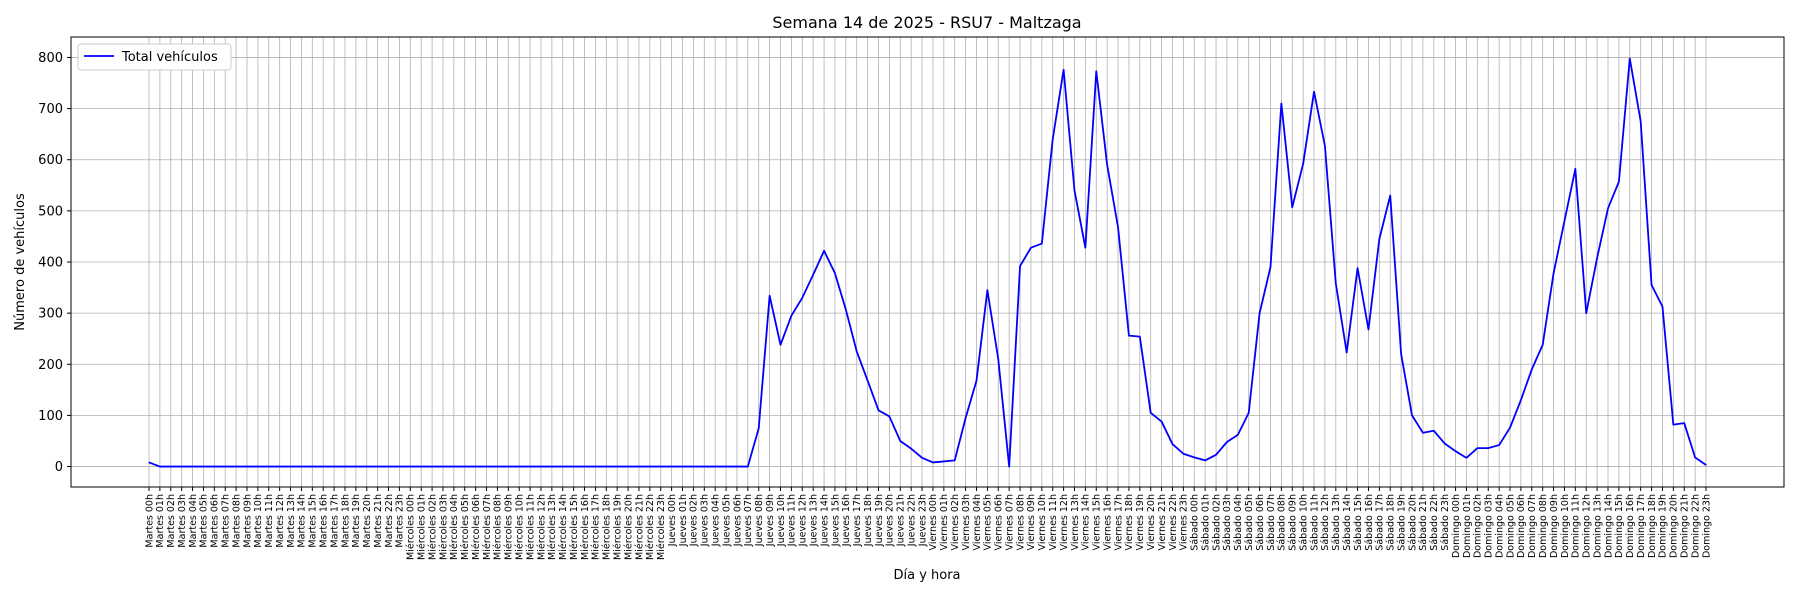 This screenshot has width=1800, height=600. I want to click on x-tick-label: Sábado 13h, so click(1336, 522).